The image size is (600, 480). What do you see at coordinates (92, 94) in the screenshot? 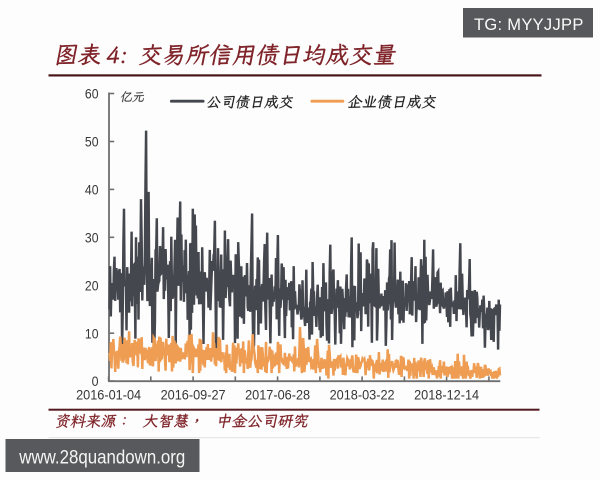
I see `svg-text: 60` at bounding box center [92, 94].